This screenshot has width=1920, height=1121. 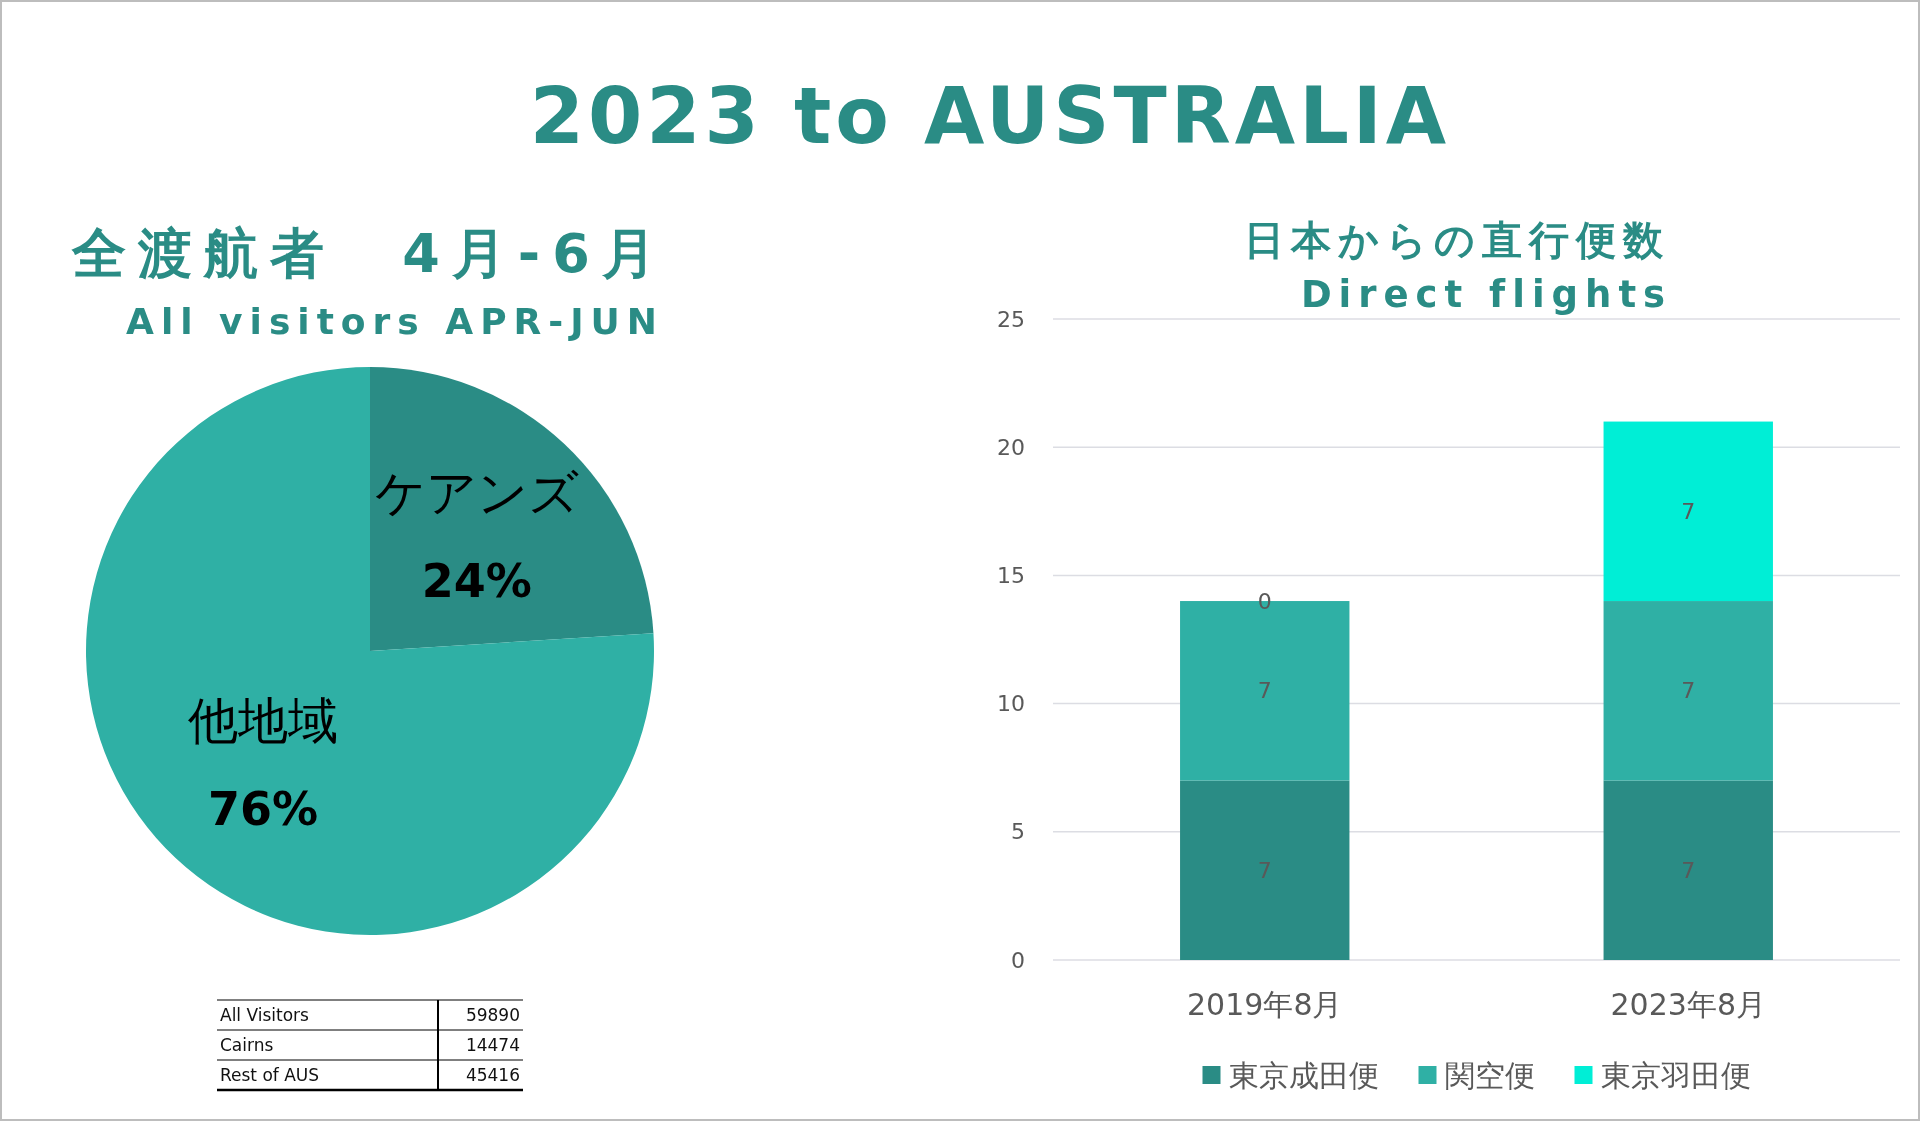 I want to click on legend-label: 東京羽田便, so click(x=1675, y=1075).